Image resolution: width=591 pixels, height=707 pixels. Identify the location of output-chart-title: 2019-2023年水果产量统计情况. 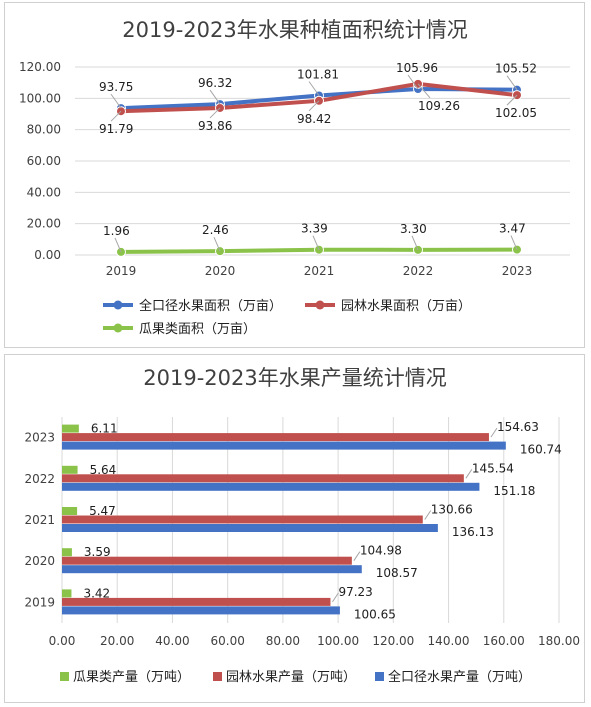
(294, 378).